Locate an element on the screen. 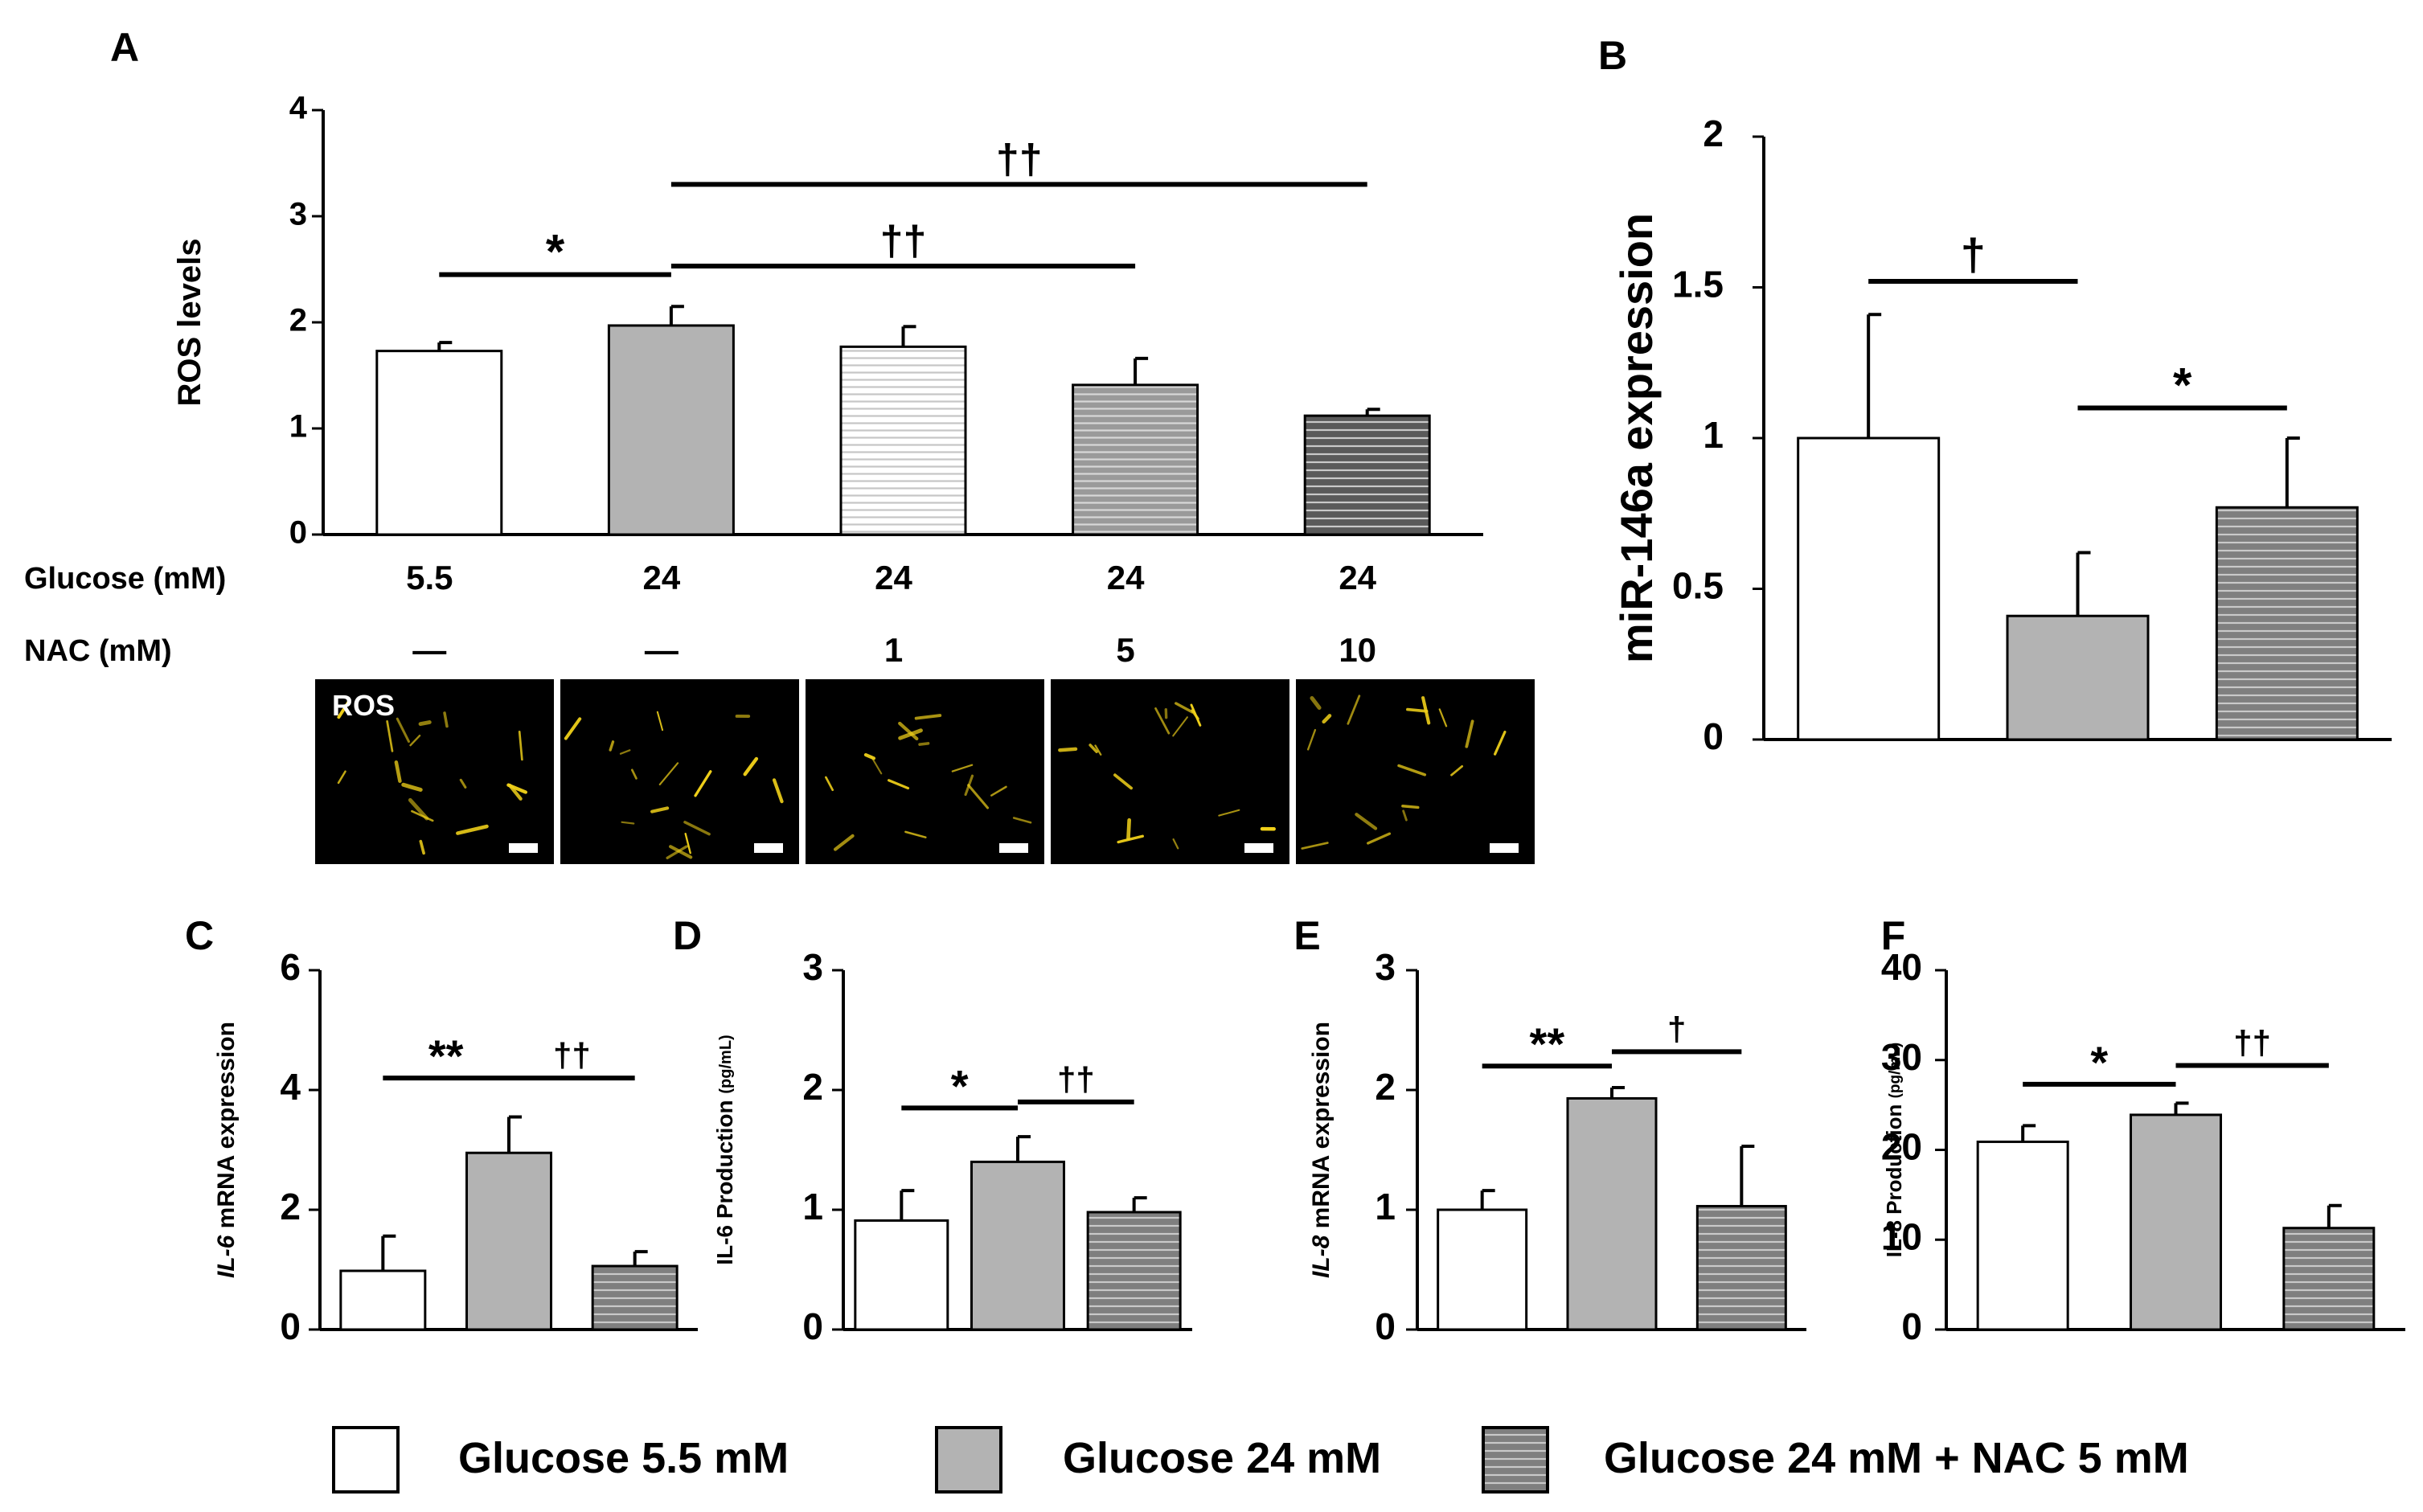 The image size is (2423, 1512). panel-label-C: C is located at coordinates (199, 935).